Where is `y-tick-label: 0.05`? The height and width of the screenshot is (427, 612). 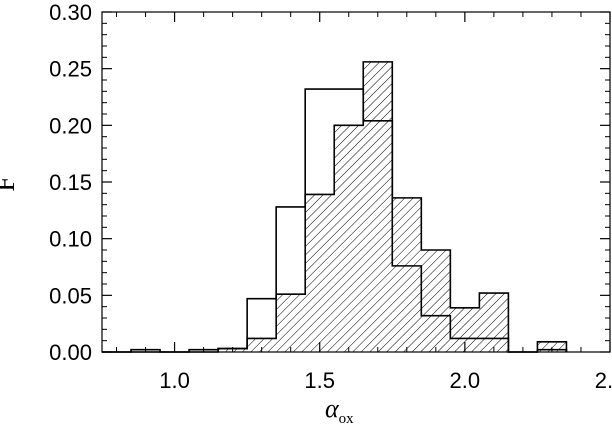
y-tick-label: 0.05 is located at coordinates (70, 295).